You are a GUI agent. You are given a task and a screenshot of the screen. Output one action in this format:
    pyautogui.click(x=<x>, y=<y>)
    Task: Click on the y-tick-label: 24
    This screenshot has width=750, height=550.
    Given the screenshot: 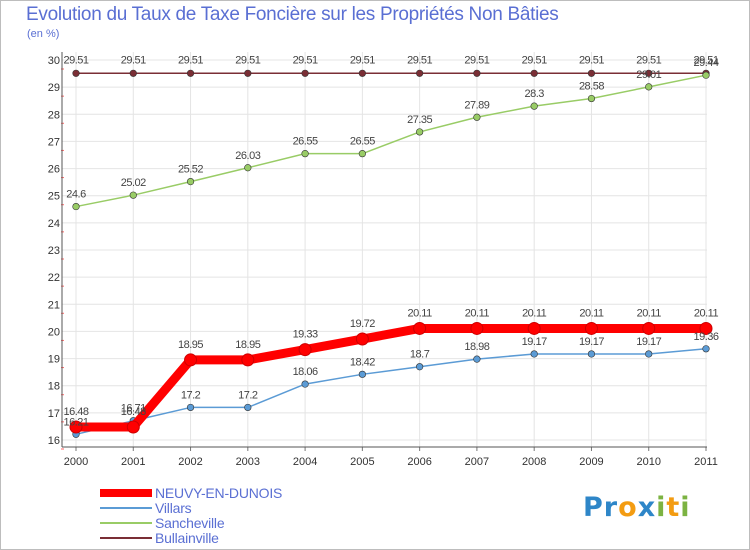 What is the action you would take?
    pyautogui.click(x=54, y=224)
    